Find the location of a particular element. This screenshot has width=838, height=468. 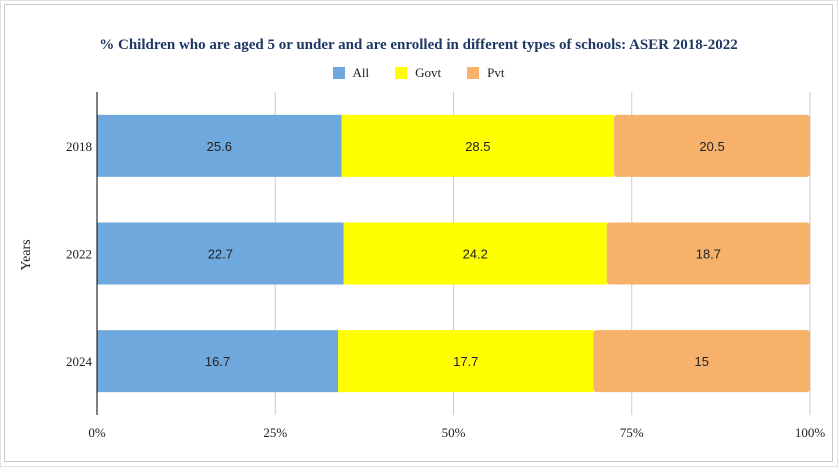

y-tick-label: 2024 is located at coordinates (79, 361).